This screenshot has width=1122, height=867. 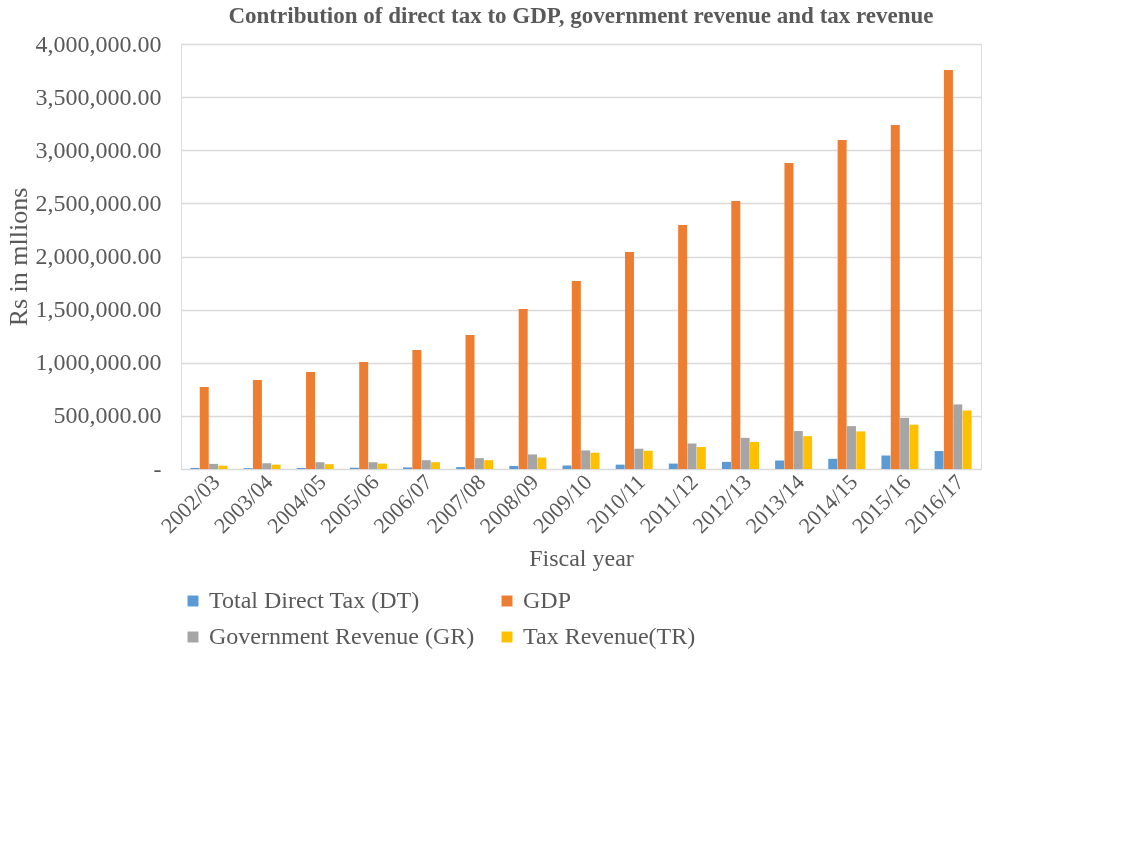 What do you see at coordinates (98, 43) in the screenshot?
I see `y-tick-label: 4,000,000.00` at bounding box center [98, 43].